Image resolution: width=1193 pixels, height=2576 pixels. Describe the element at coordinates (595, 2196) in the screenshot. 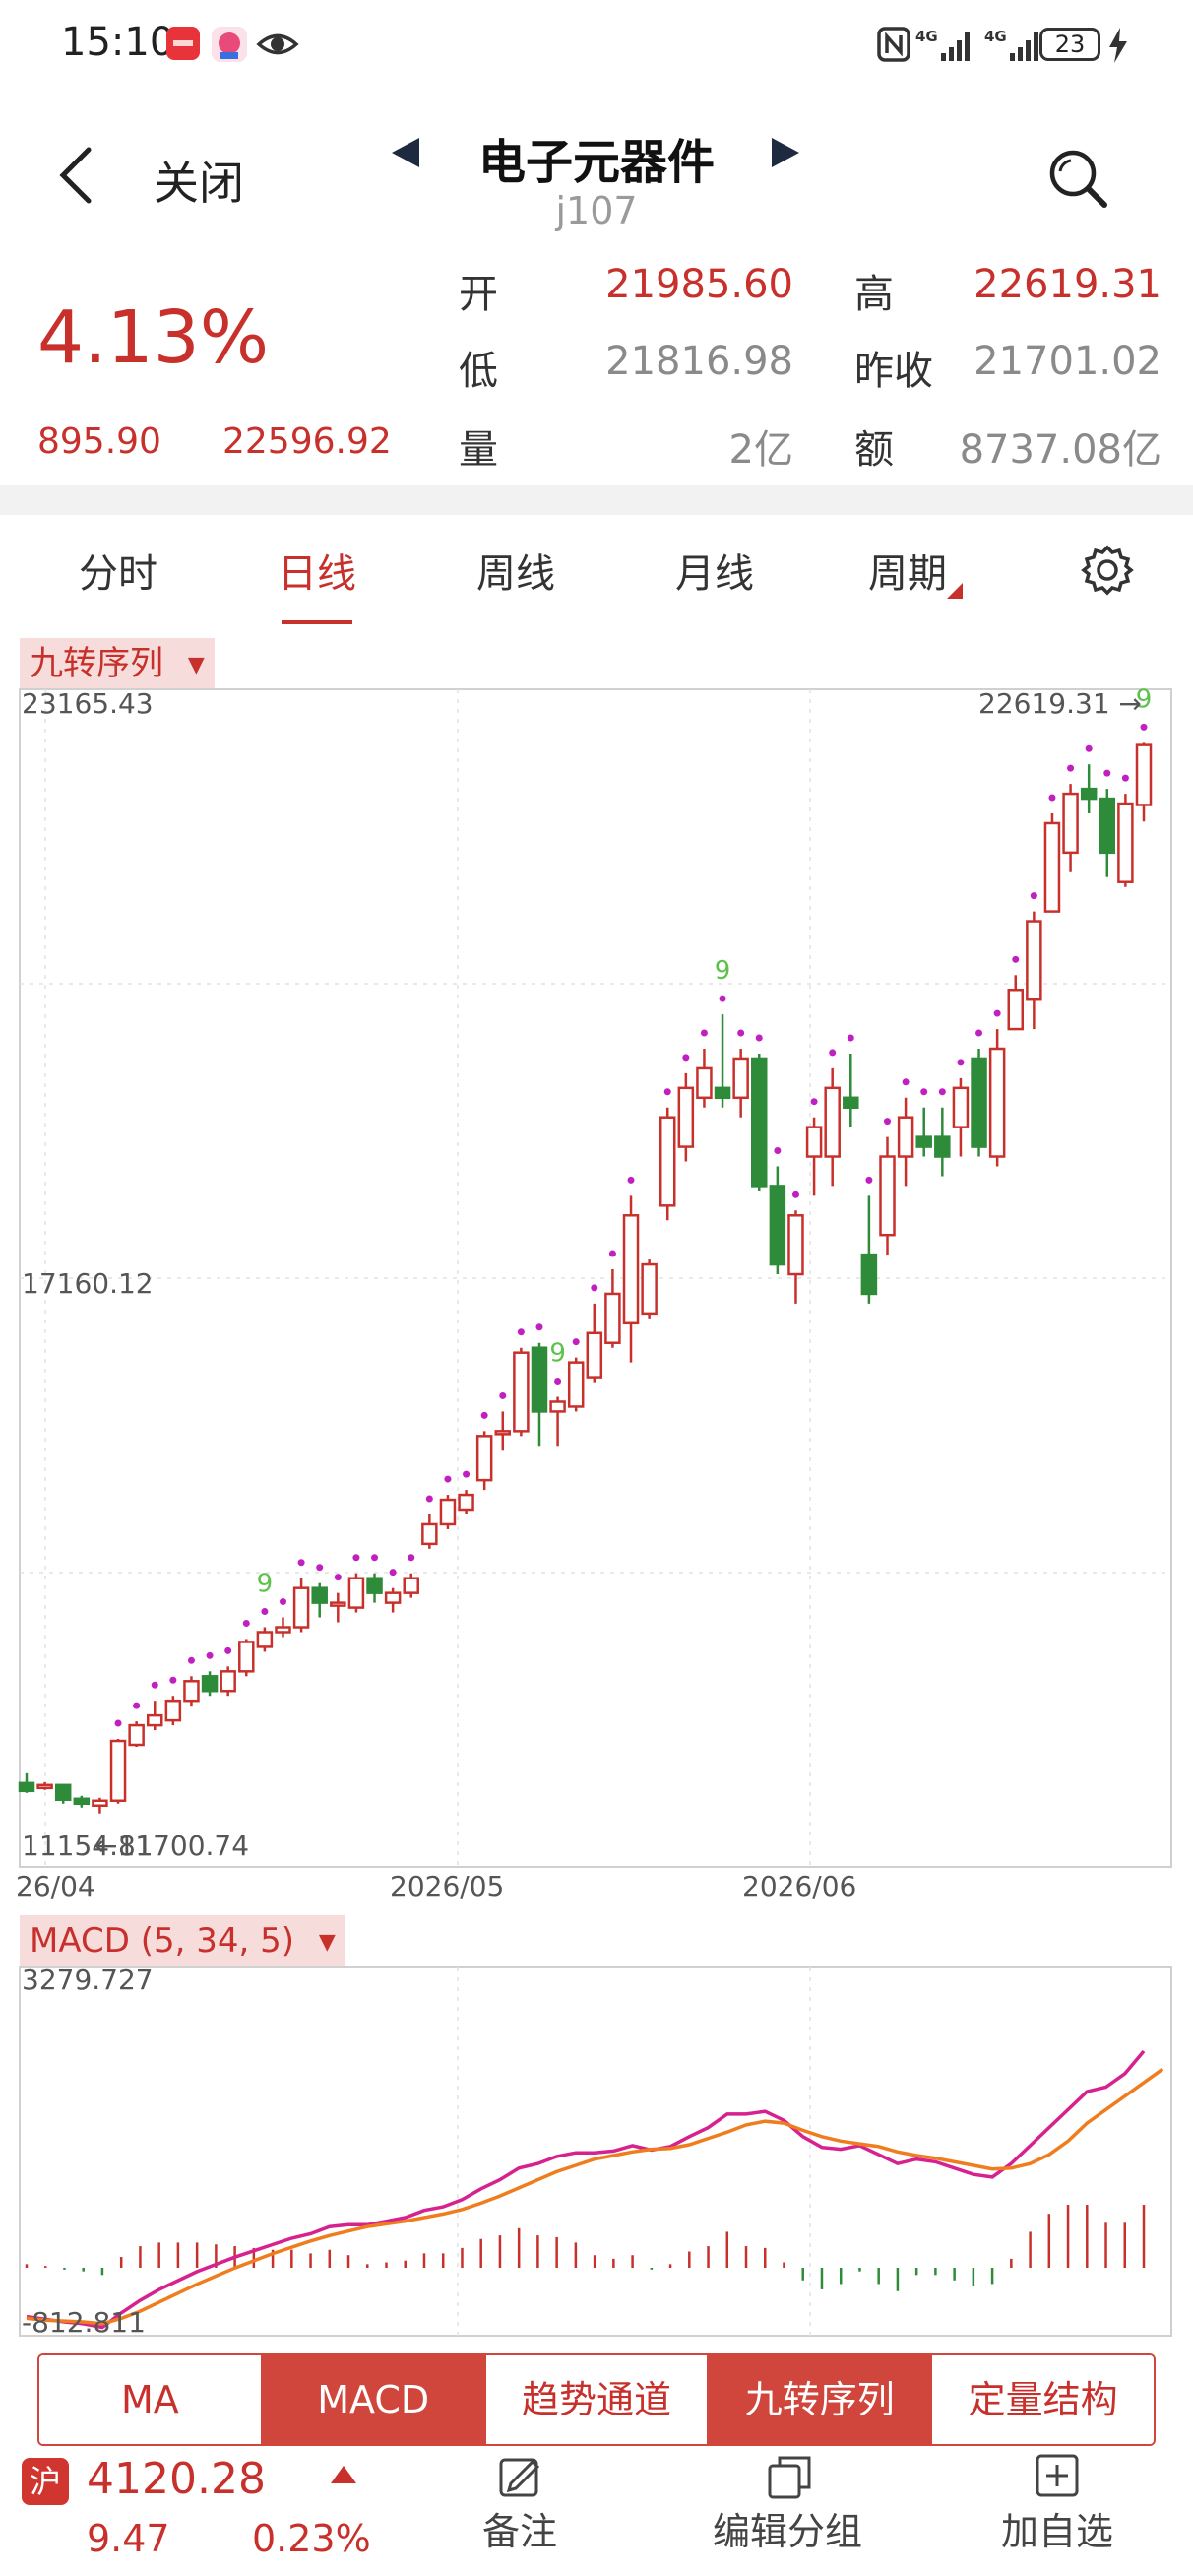

I see `macd-line` at that location.